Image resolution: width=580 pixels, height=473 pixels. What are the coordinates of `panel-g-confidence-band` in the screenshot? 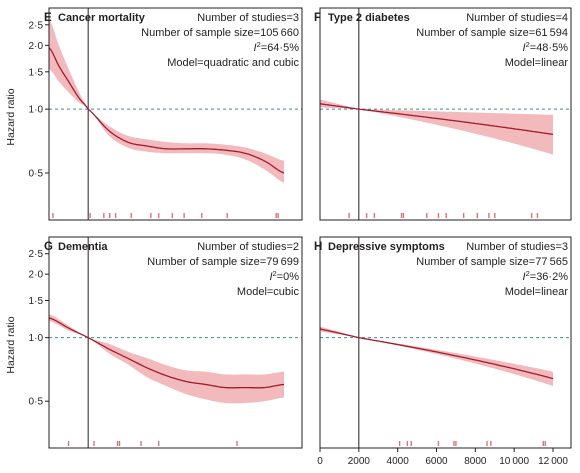 It's located at (166, 359).